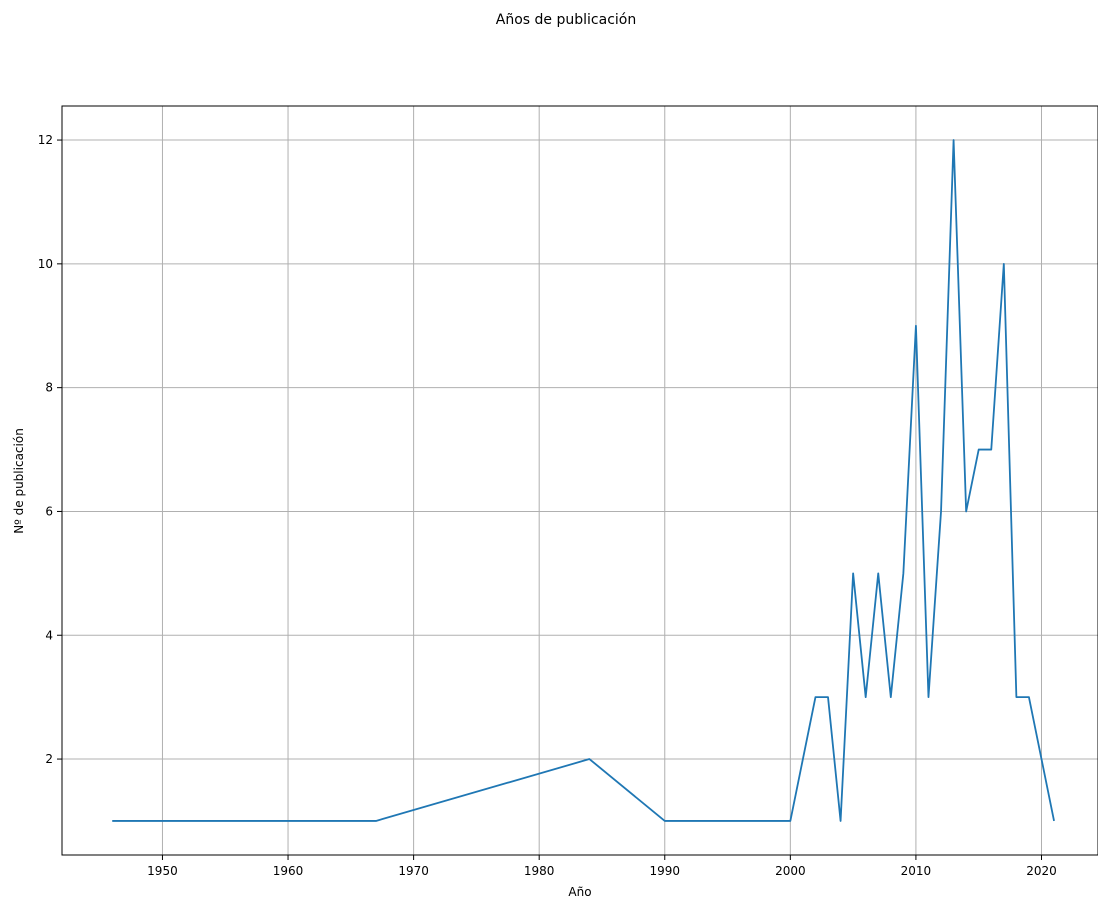 The width and height of the screenshot is (1098, 899). I want to click on y-tick-label: 12, so click(45, 140).